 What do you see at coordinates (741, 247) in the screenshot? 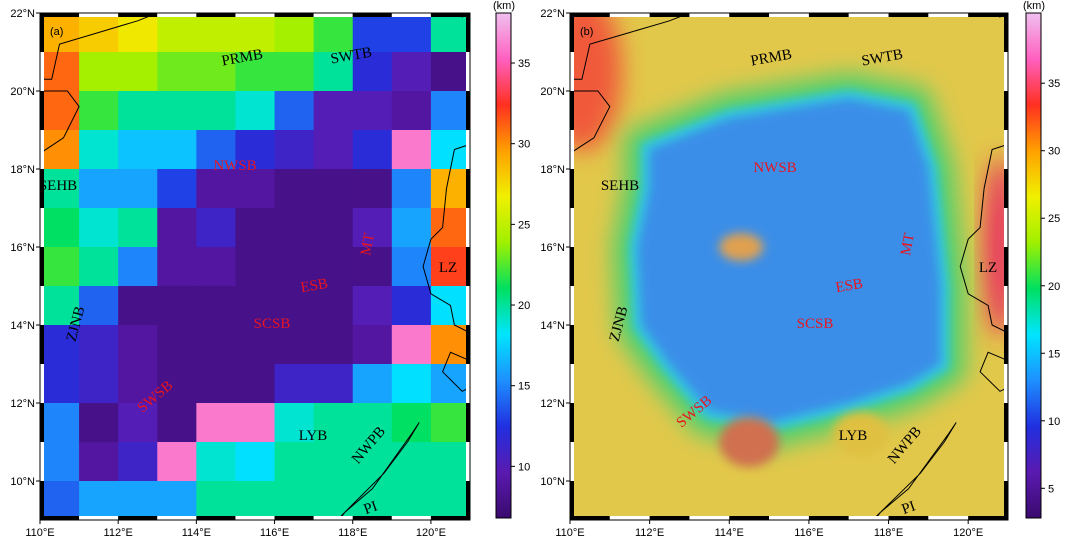
I see `seamount` at bounding box center [741, 247].